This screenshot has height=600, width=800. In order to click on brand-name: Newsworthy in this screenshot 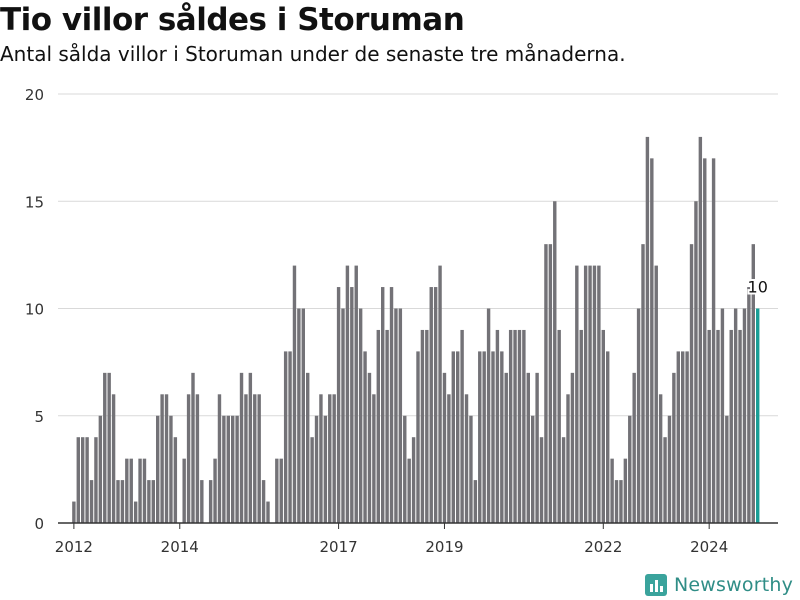, I will do `click(734, 585)`.